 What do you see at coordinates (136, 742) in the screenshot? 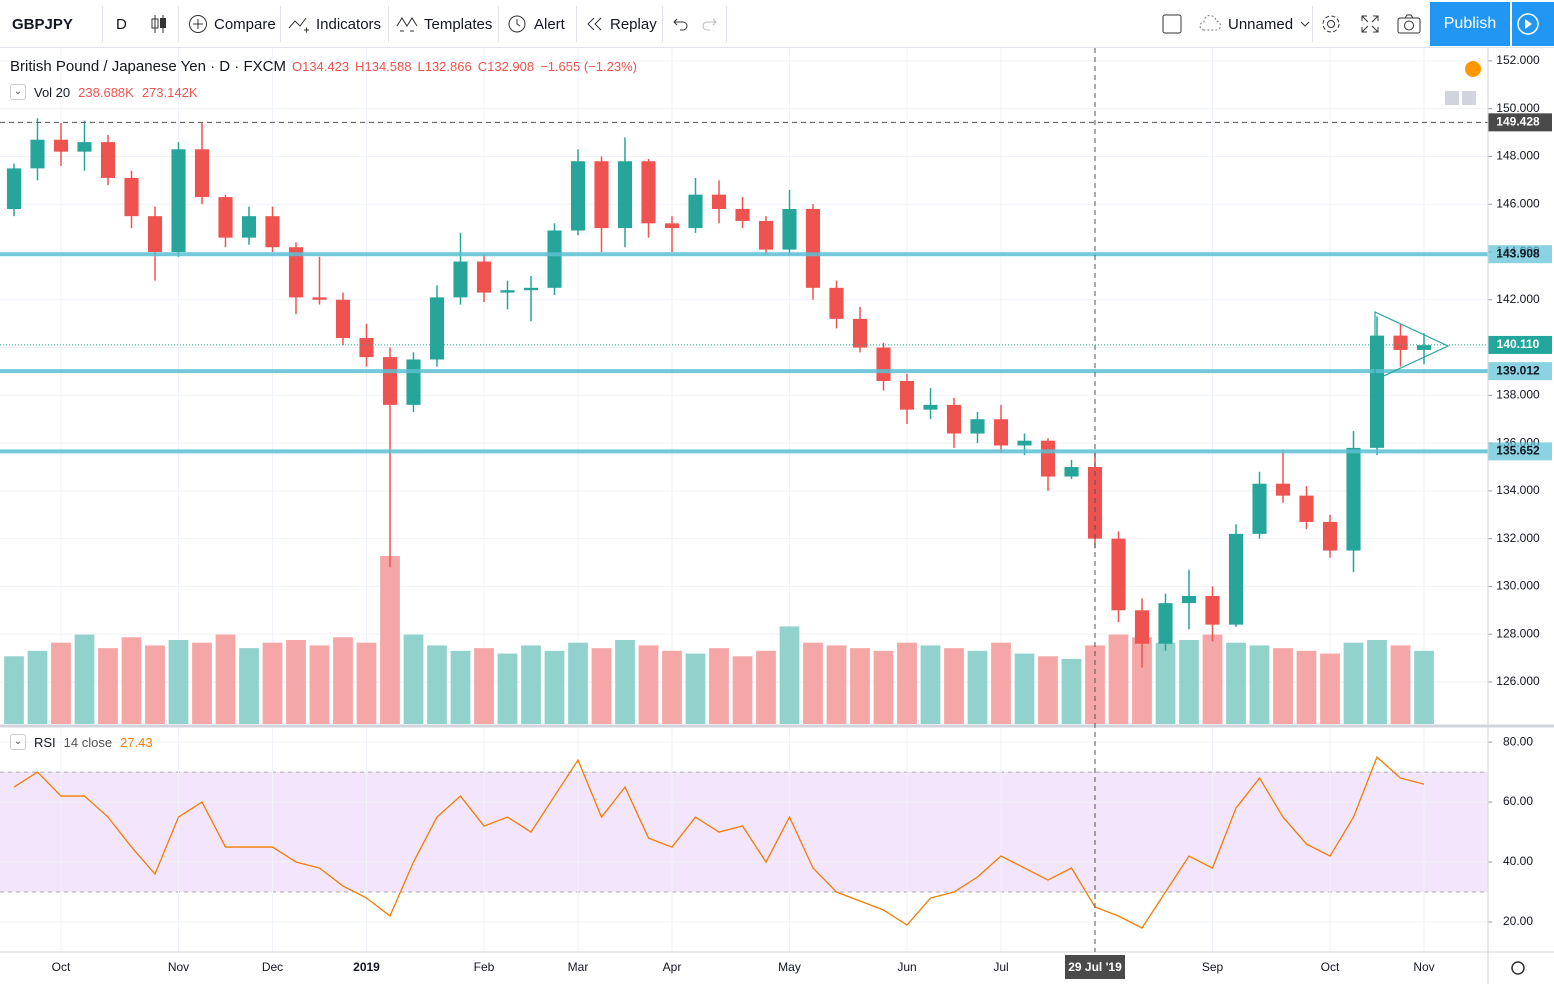
I see `rsi-value: 27.43` at bounding box center [136, 742].